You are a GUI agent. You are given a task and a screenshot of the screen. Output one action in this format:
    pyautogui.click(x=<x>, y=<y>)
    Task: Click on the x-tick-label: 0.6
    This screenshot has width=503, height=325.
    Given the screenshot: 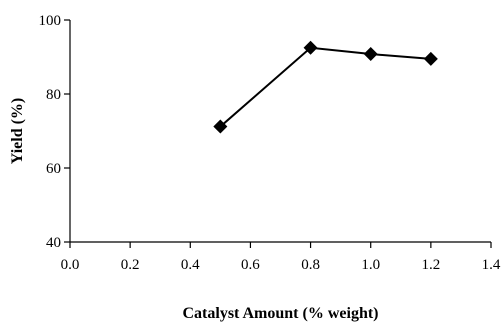 What is the action you would take?
    pyautogui.click(x=250, y=265)
    